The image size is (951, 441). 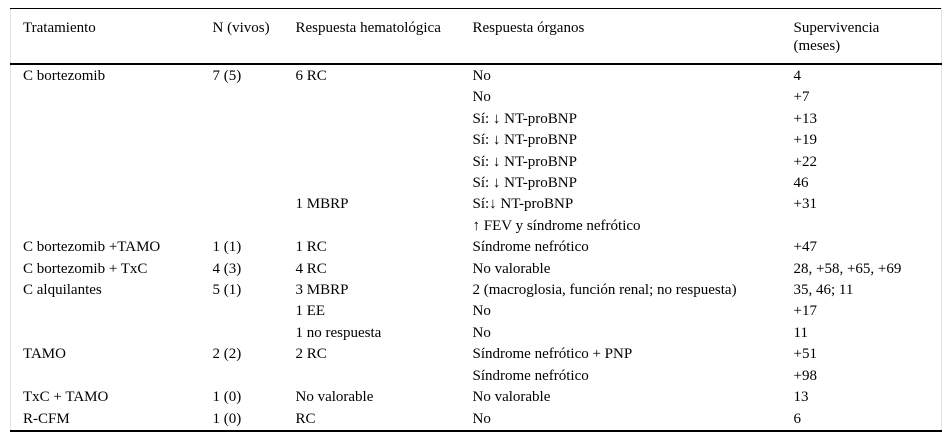 I want to click on cell-tratamiento: C bortezomib + TxC, so click(x=85, y=268).